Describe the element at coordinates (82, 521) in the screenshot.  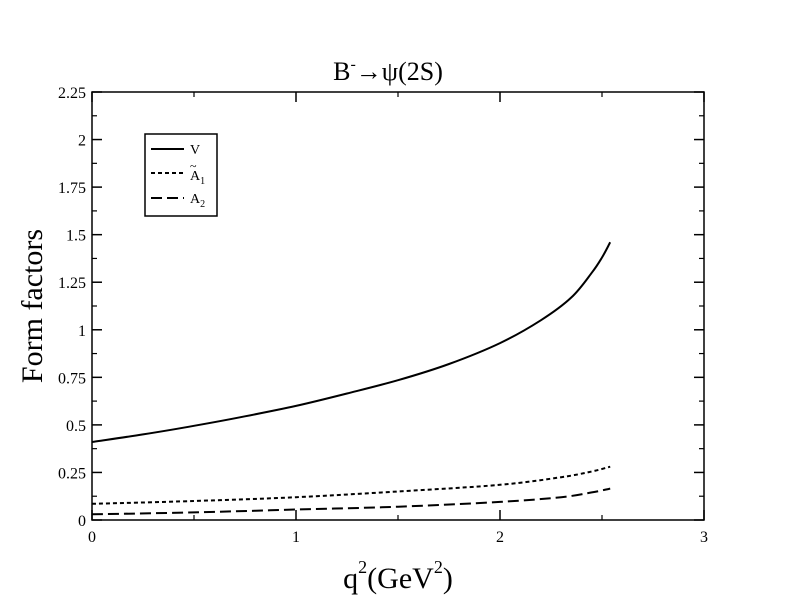
I see `y-tick-label: 0` at that location.